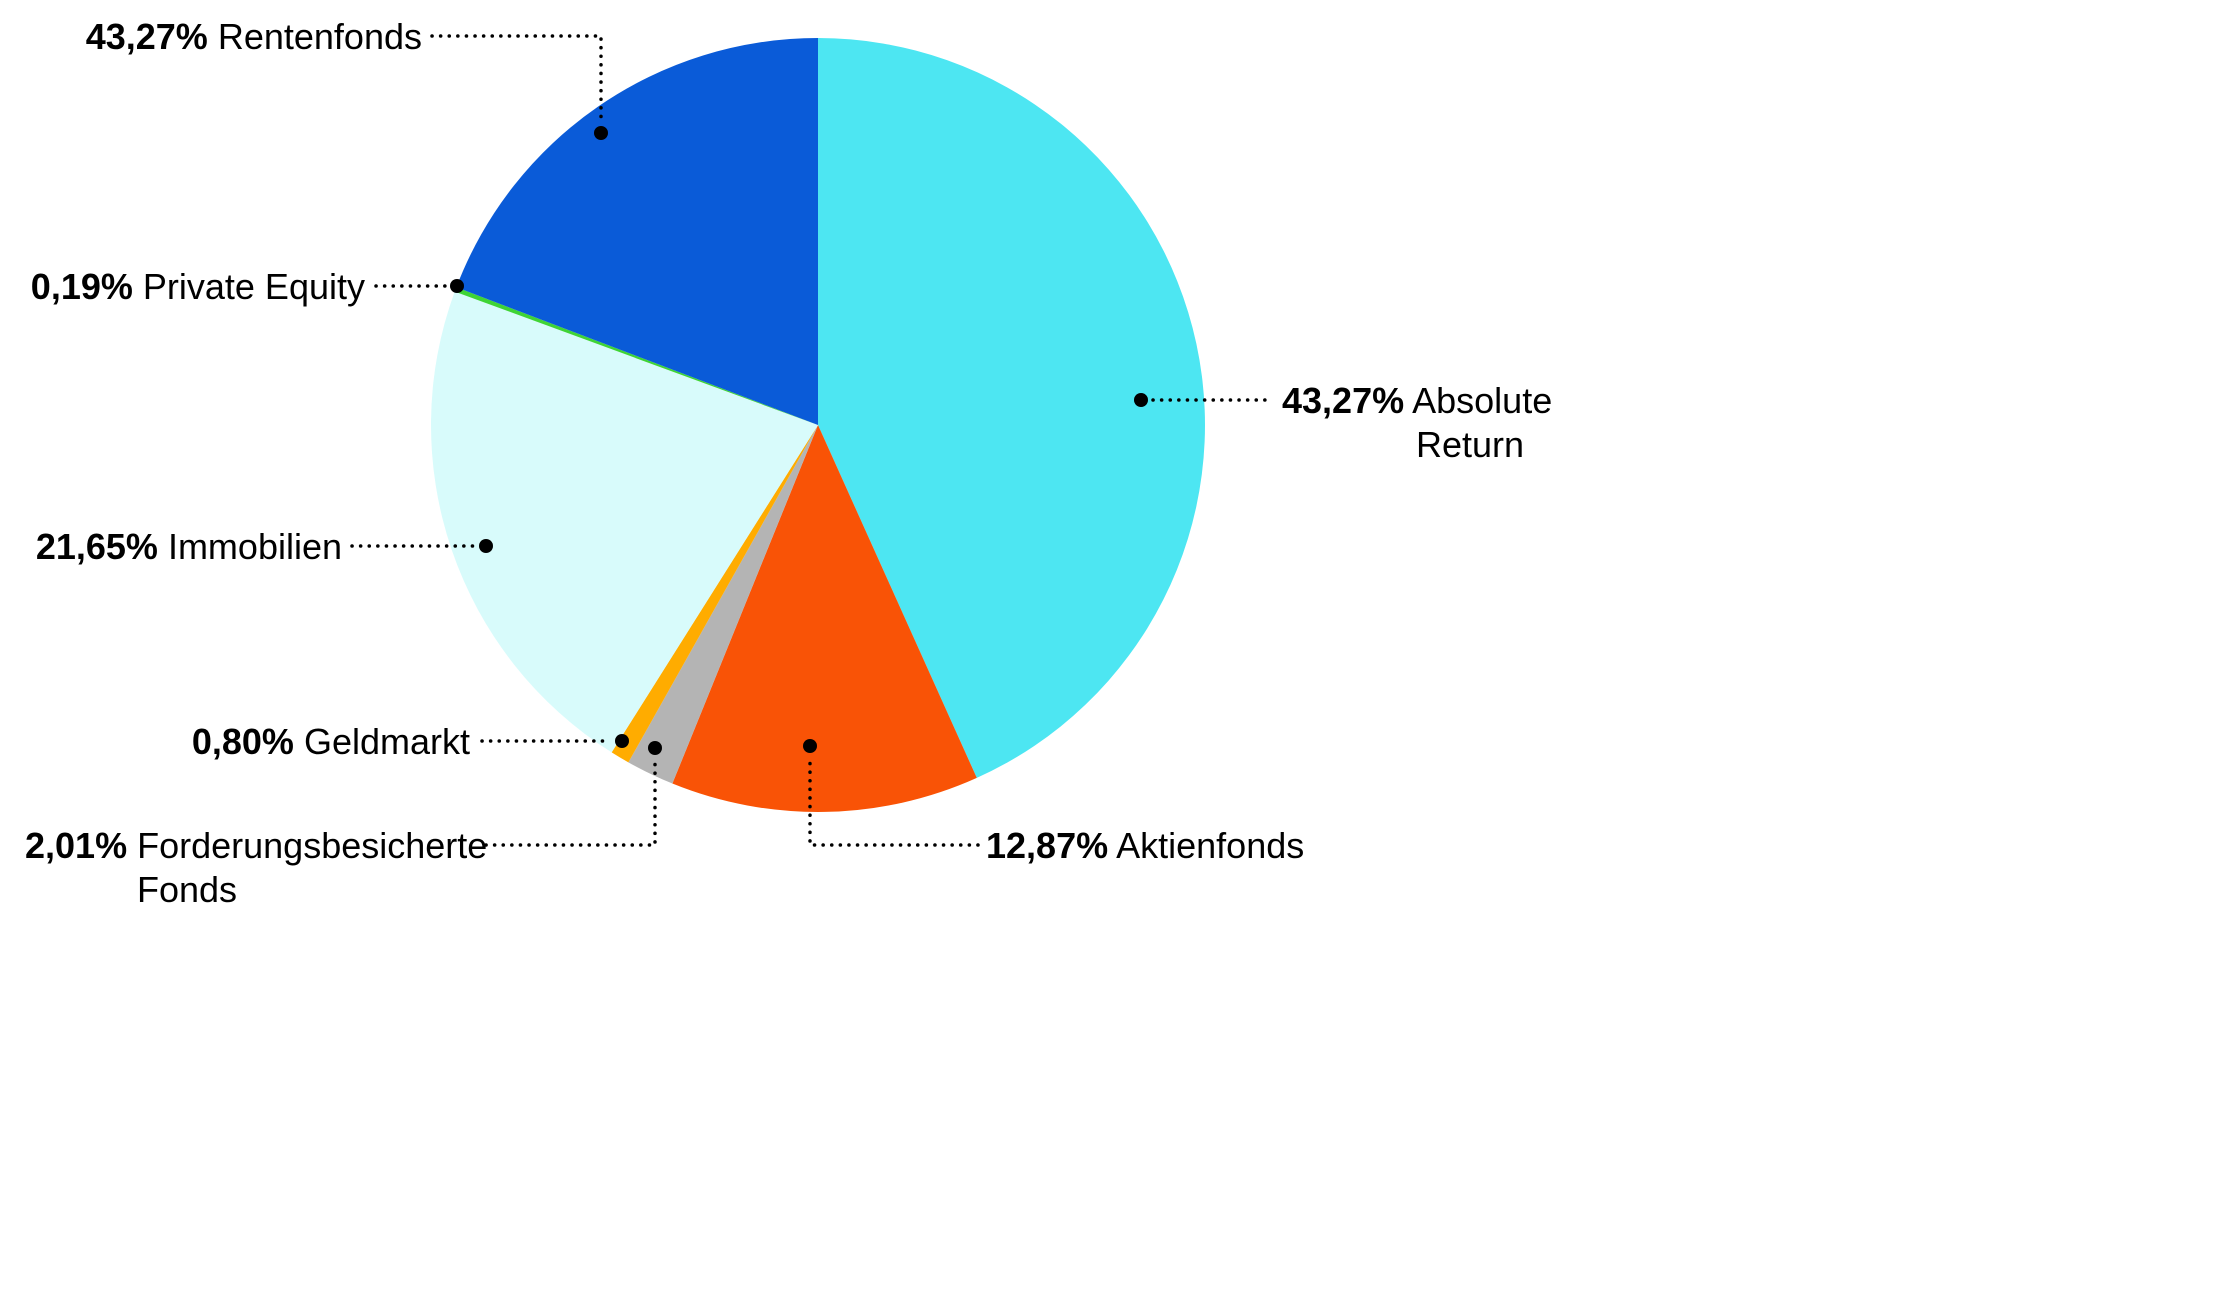  I want to click on dot-absolute-return, so click(1141, 400).